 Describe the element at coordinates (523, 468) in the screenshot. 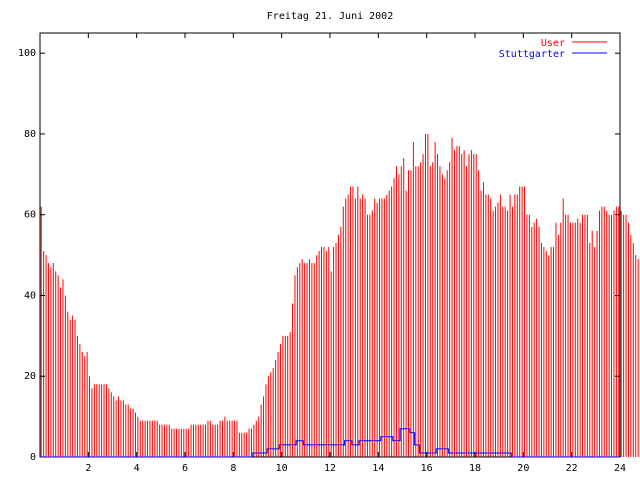

I see `x-tick-label: 20` at that location.